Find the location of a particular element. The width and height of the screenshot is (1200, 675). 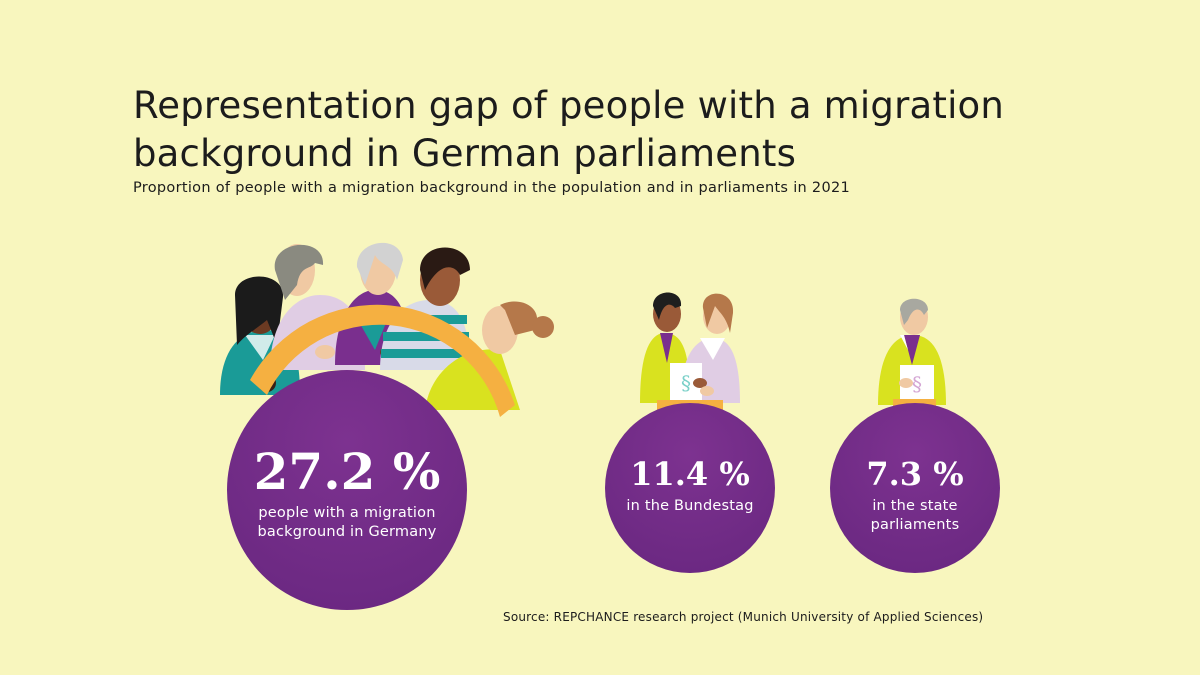

stat-label-line: in the Bundestag is located at coordinates (690, 506).